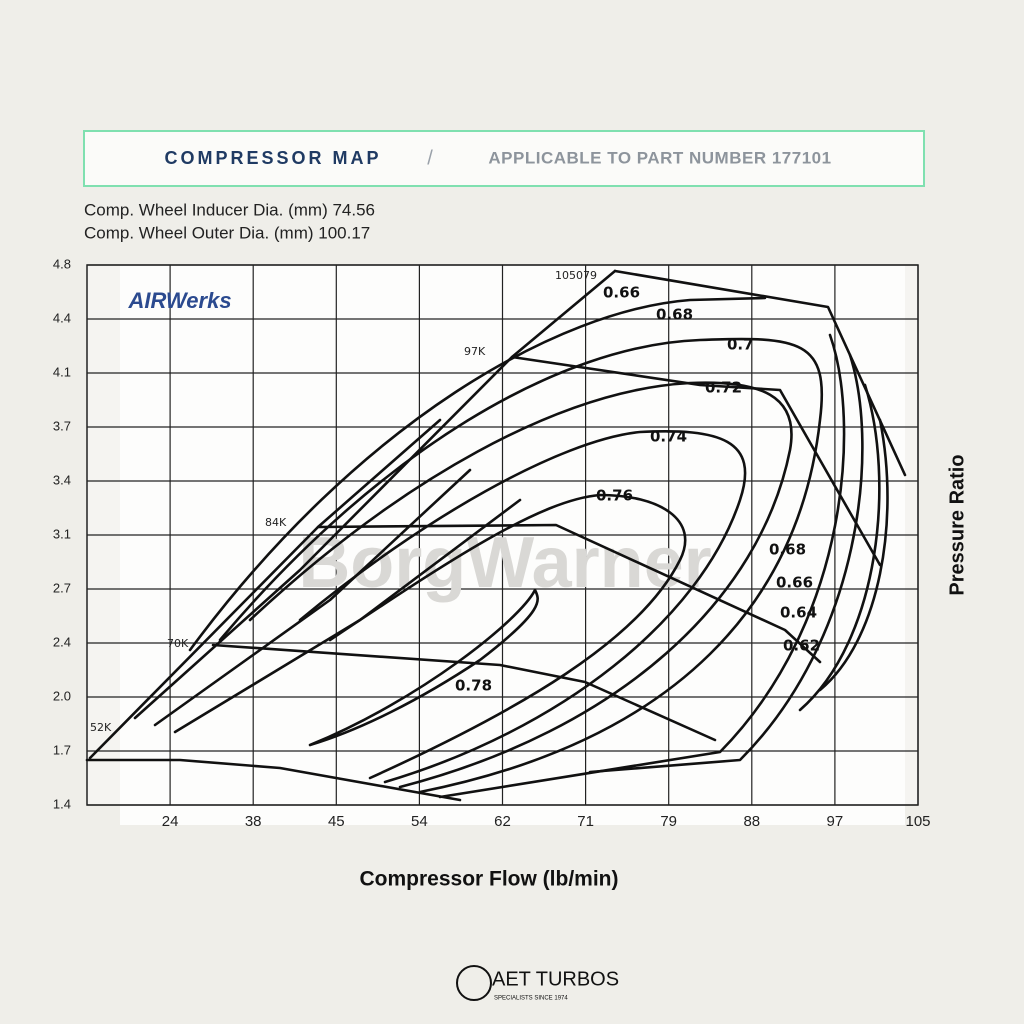 The height and width of the screenshot is (1024, 1024). What do you see at coordinates (585, 821) in the screenshot?
I see `x-tick-label: 71` at bounding box center [585, 821].